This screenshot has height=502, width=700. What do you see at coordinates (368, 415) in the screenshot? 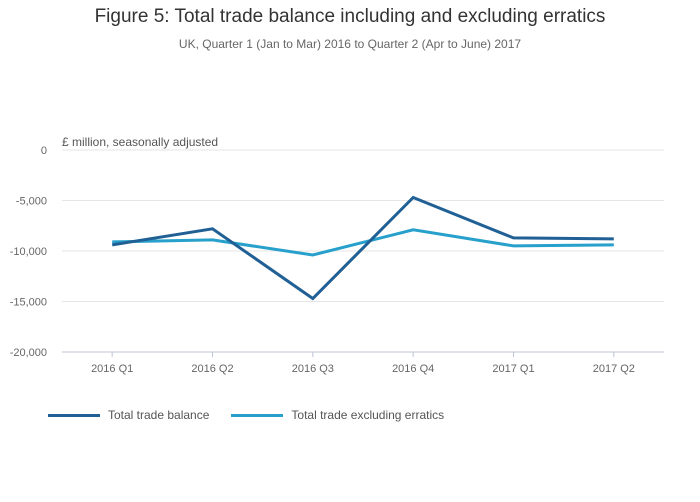
I see `legend-label: Total trade excluding erratics` at bounding box center [368, 415].